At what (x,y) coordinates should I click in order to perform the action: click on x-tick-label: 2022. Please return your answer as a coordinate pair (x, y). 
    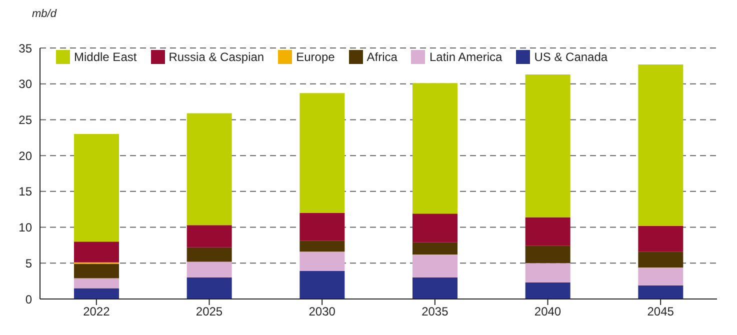
    Looking at the image, I should click on (96, 311).